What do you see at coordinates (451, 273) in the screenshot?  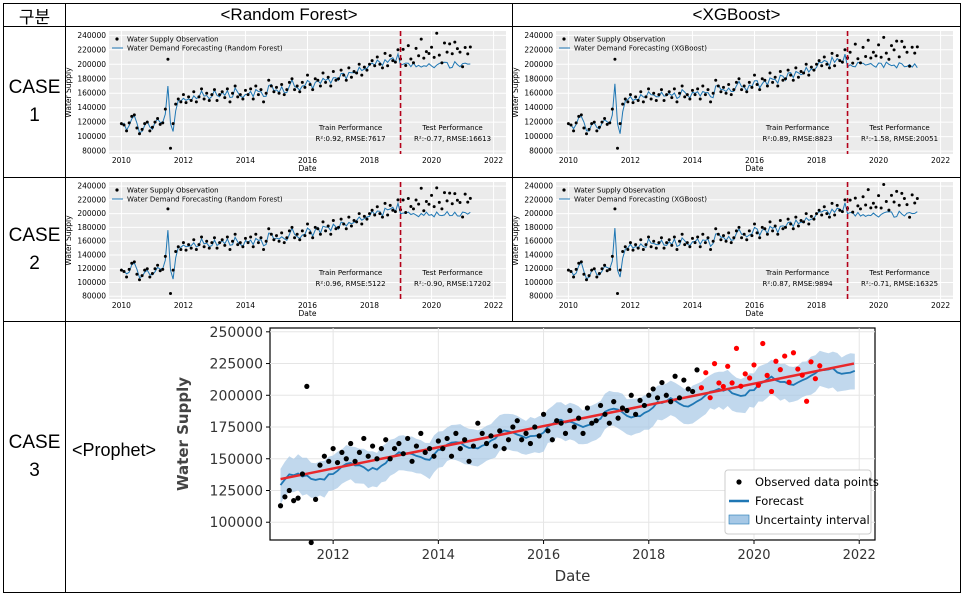 I see `case2-rf-test-title: Test Performance` at bounding box center [451, 273].